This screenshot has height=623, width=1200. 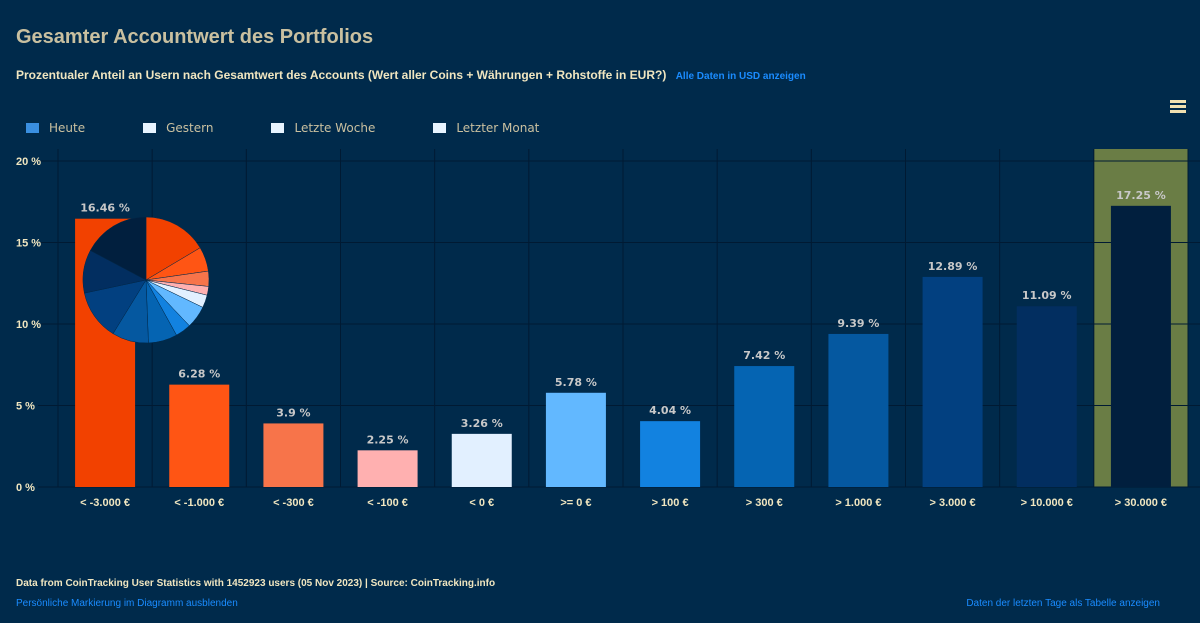 I want to click on data-label: 9.39 %, so click(x=858, y=323).